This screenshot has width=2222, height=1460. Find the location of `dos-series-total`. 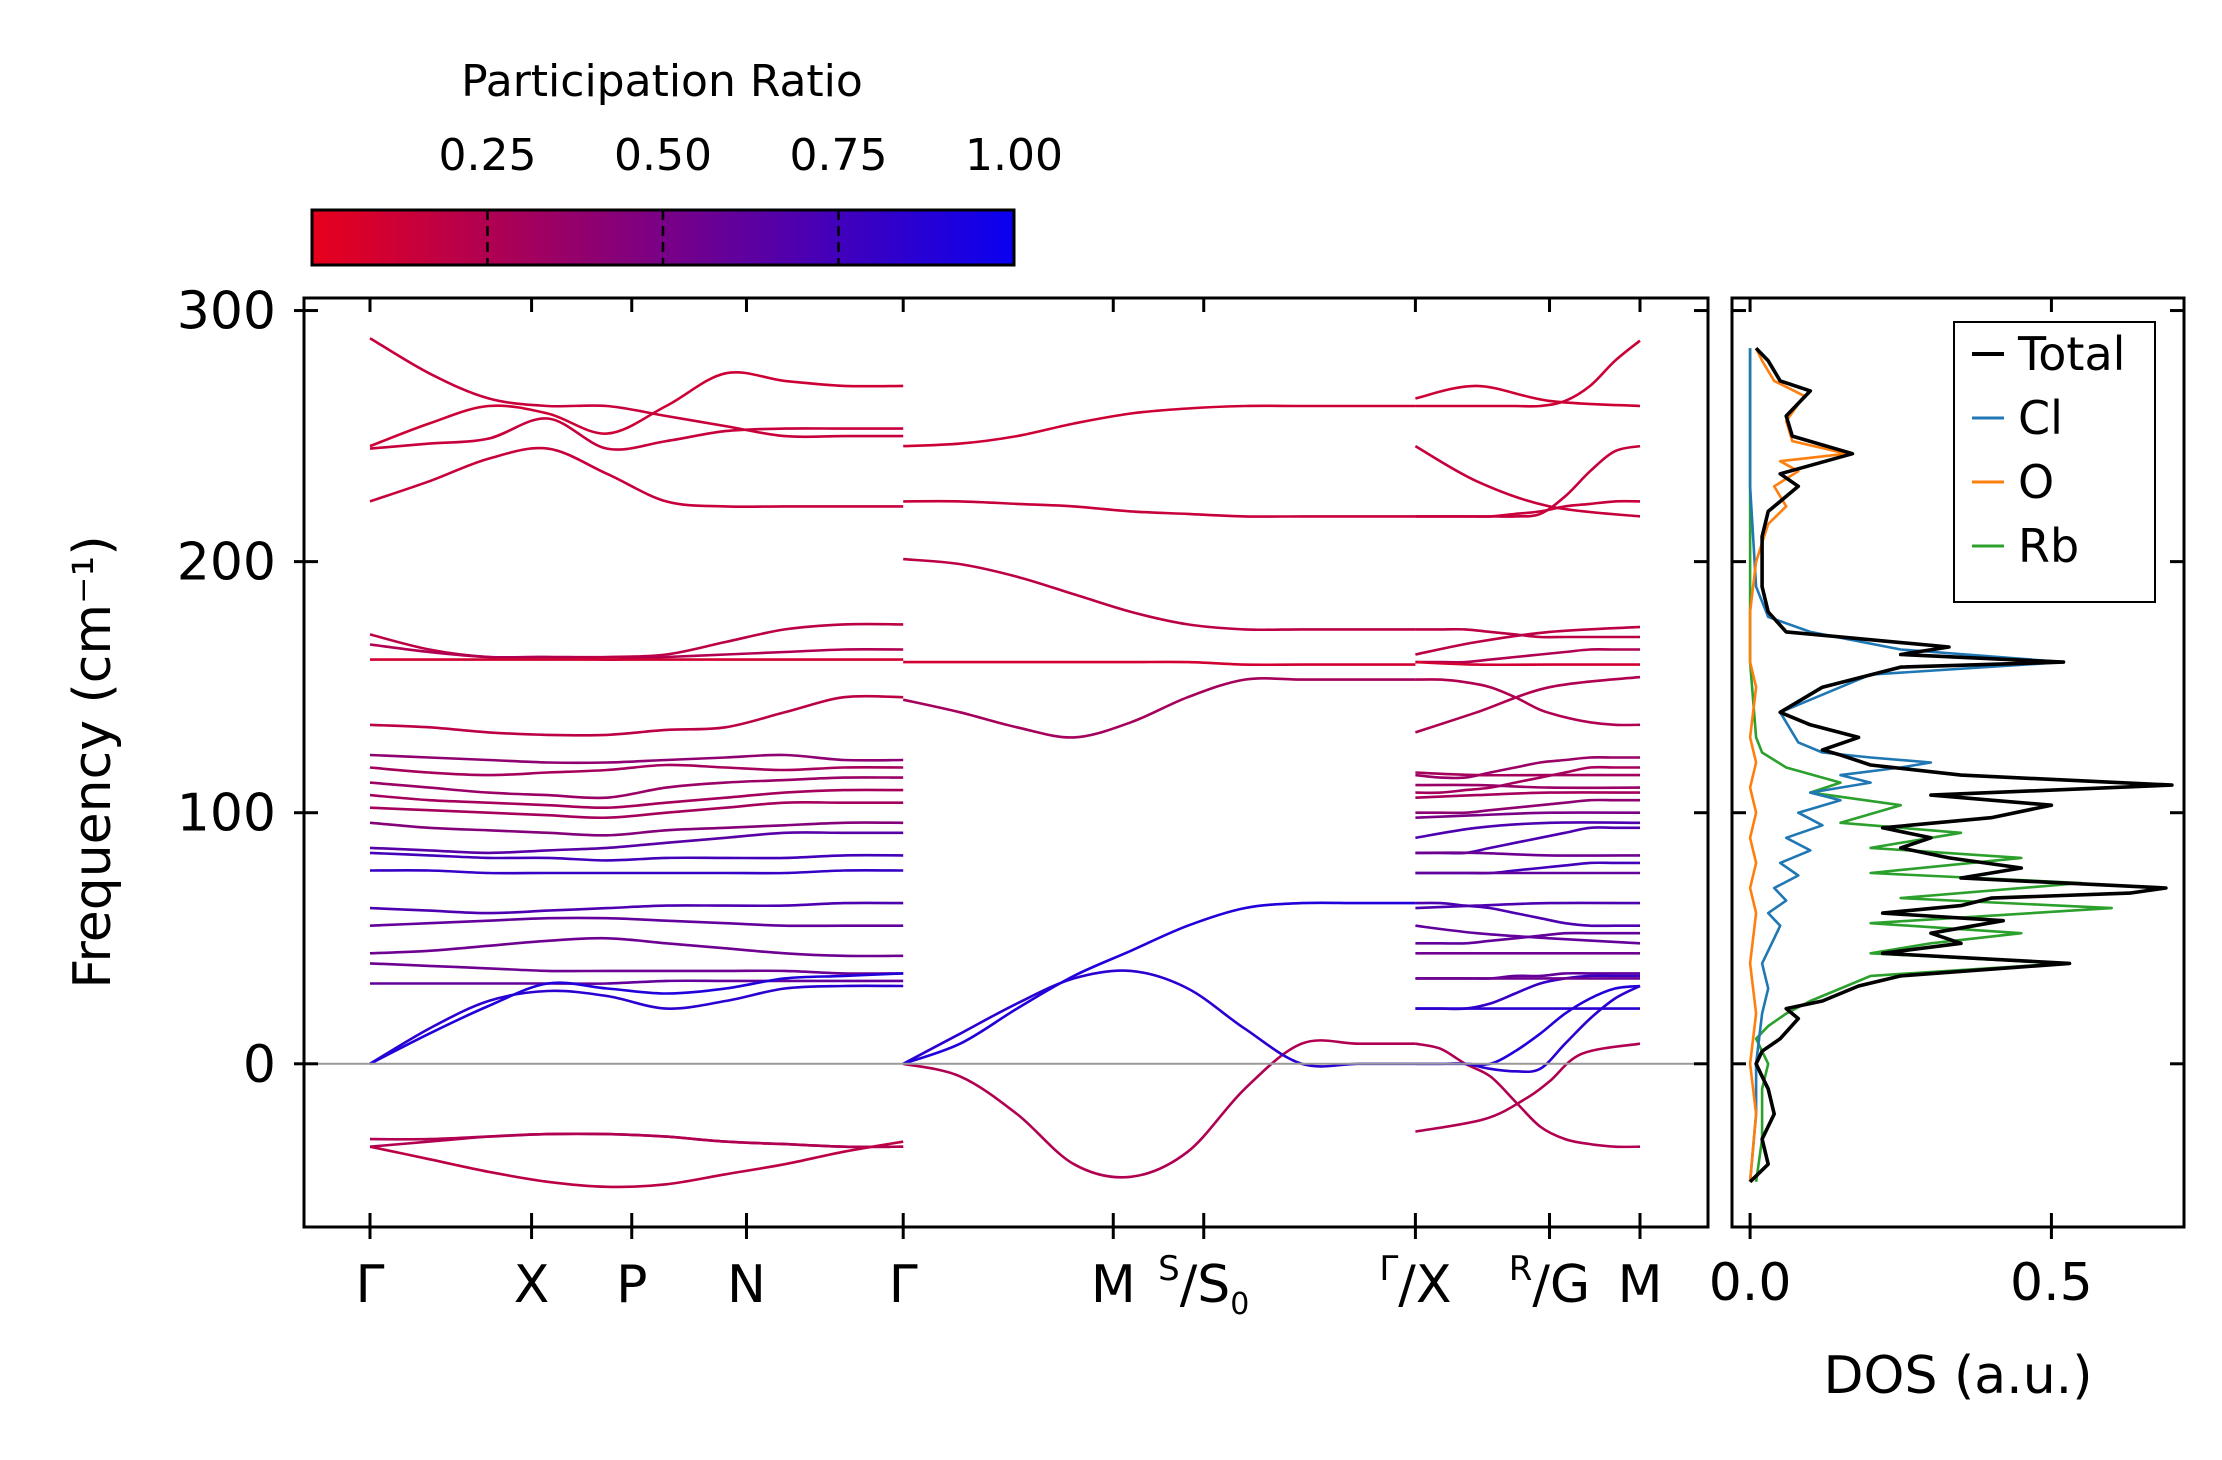

dos-series-total is located at coordinates (1961, 765).